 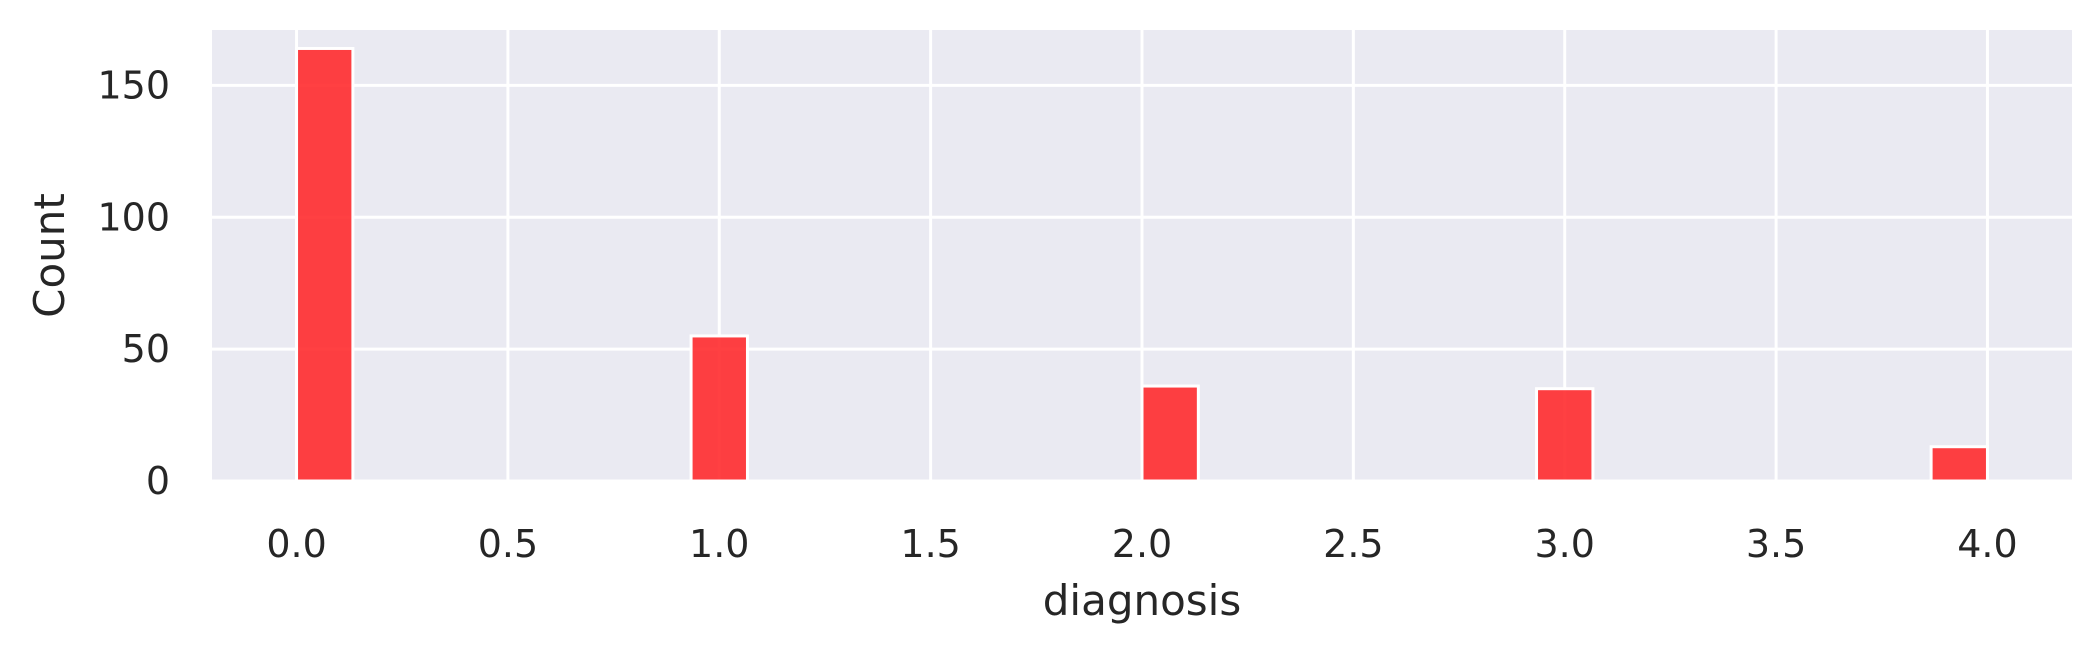 I want to click on y-tick-label: 0, so click(x=158, y=481).